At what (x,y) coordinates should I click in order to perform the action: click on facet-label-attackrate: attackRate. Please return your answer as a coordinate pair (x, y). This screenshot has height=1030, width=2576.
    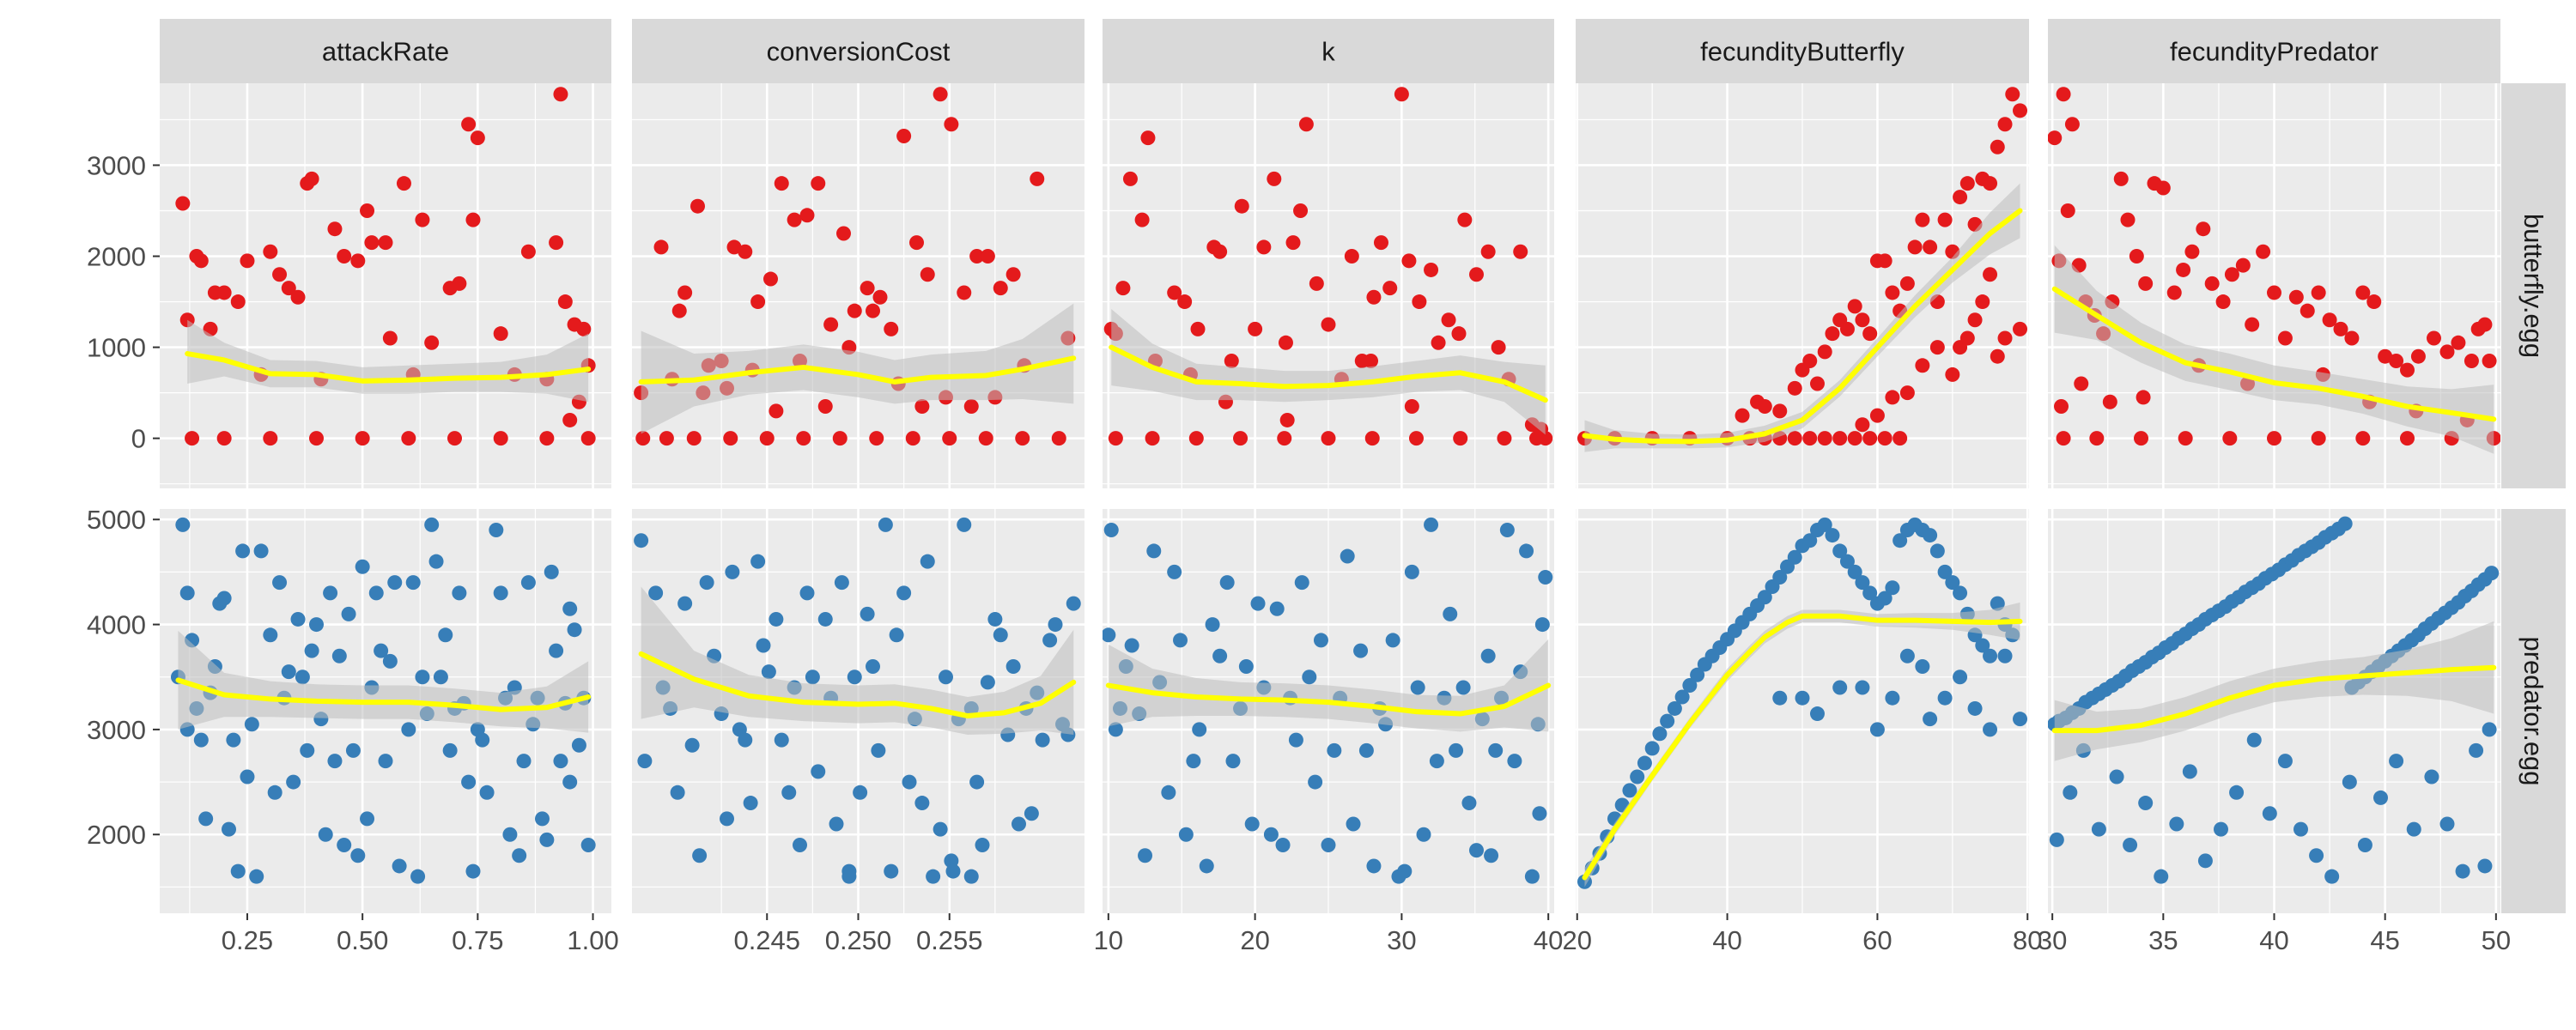
    Looking at the image, I should click on (386, 52).